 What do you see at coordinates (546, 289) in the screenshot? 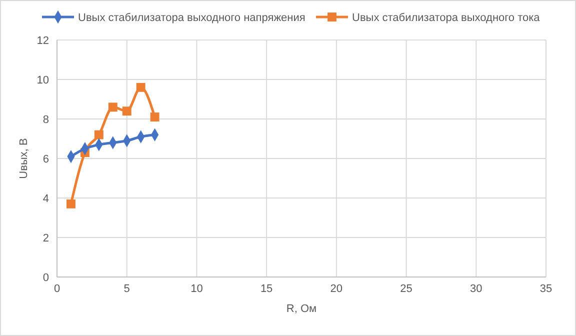
I see `x-tick-label: 35` at bounding box center [546, 289].